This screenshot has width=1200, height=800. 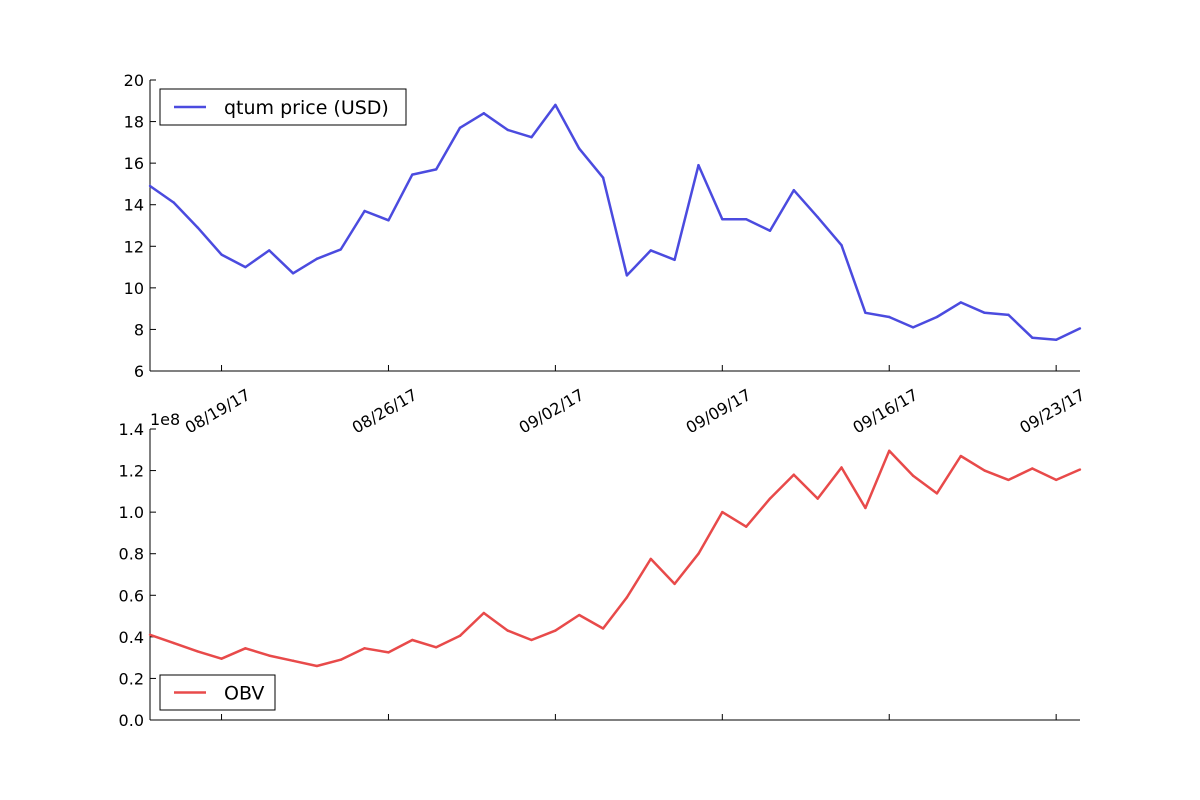 I want to click on y-tick-label: 1.0, so click(x=131, y=512).